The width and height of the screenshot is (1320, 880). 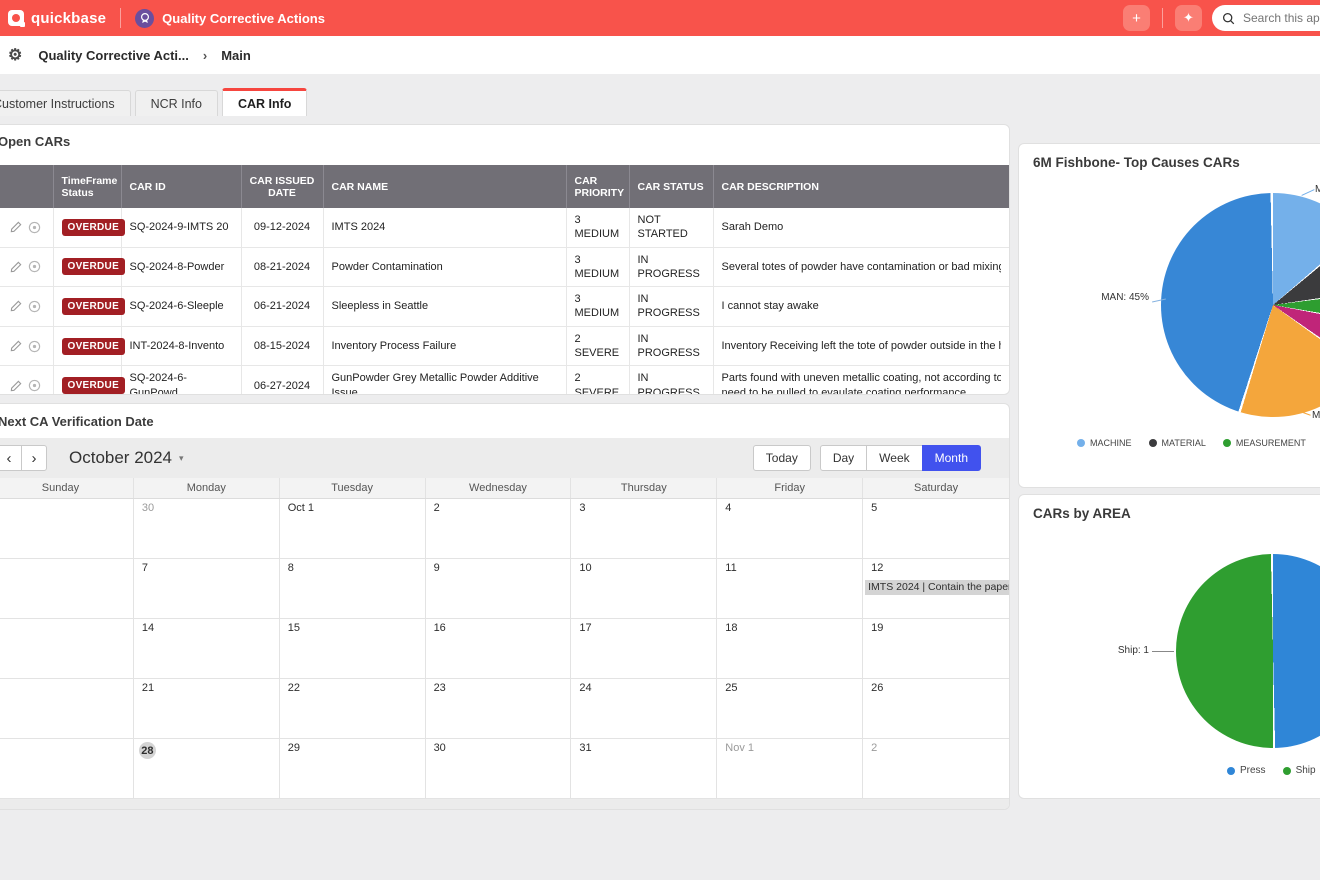 What do you see at coordinates (790, 709) in the screenshot?
I see `calendar-cell: 25` at bounding box center [790, 709].